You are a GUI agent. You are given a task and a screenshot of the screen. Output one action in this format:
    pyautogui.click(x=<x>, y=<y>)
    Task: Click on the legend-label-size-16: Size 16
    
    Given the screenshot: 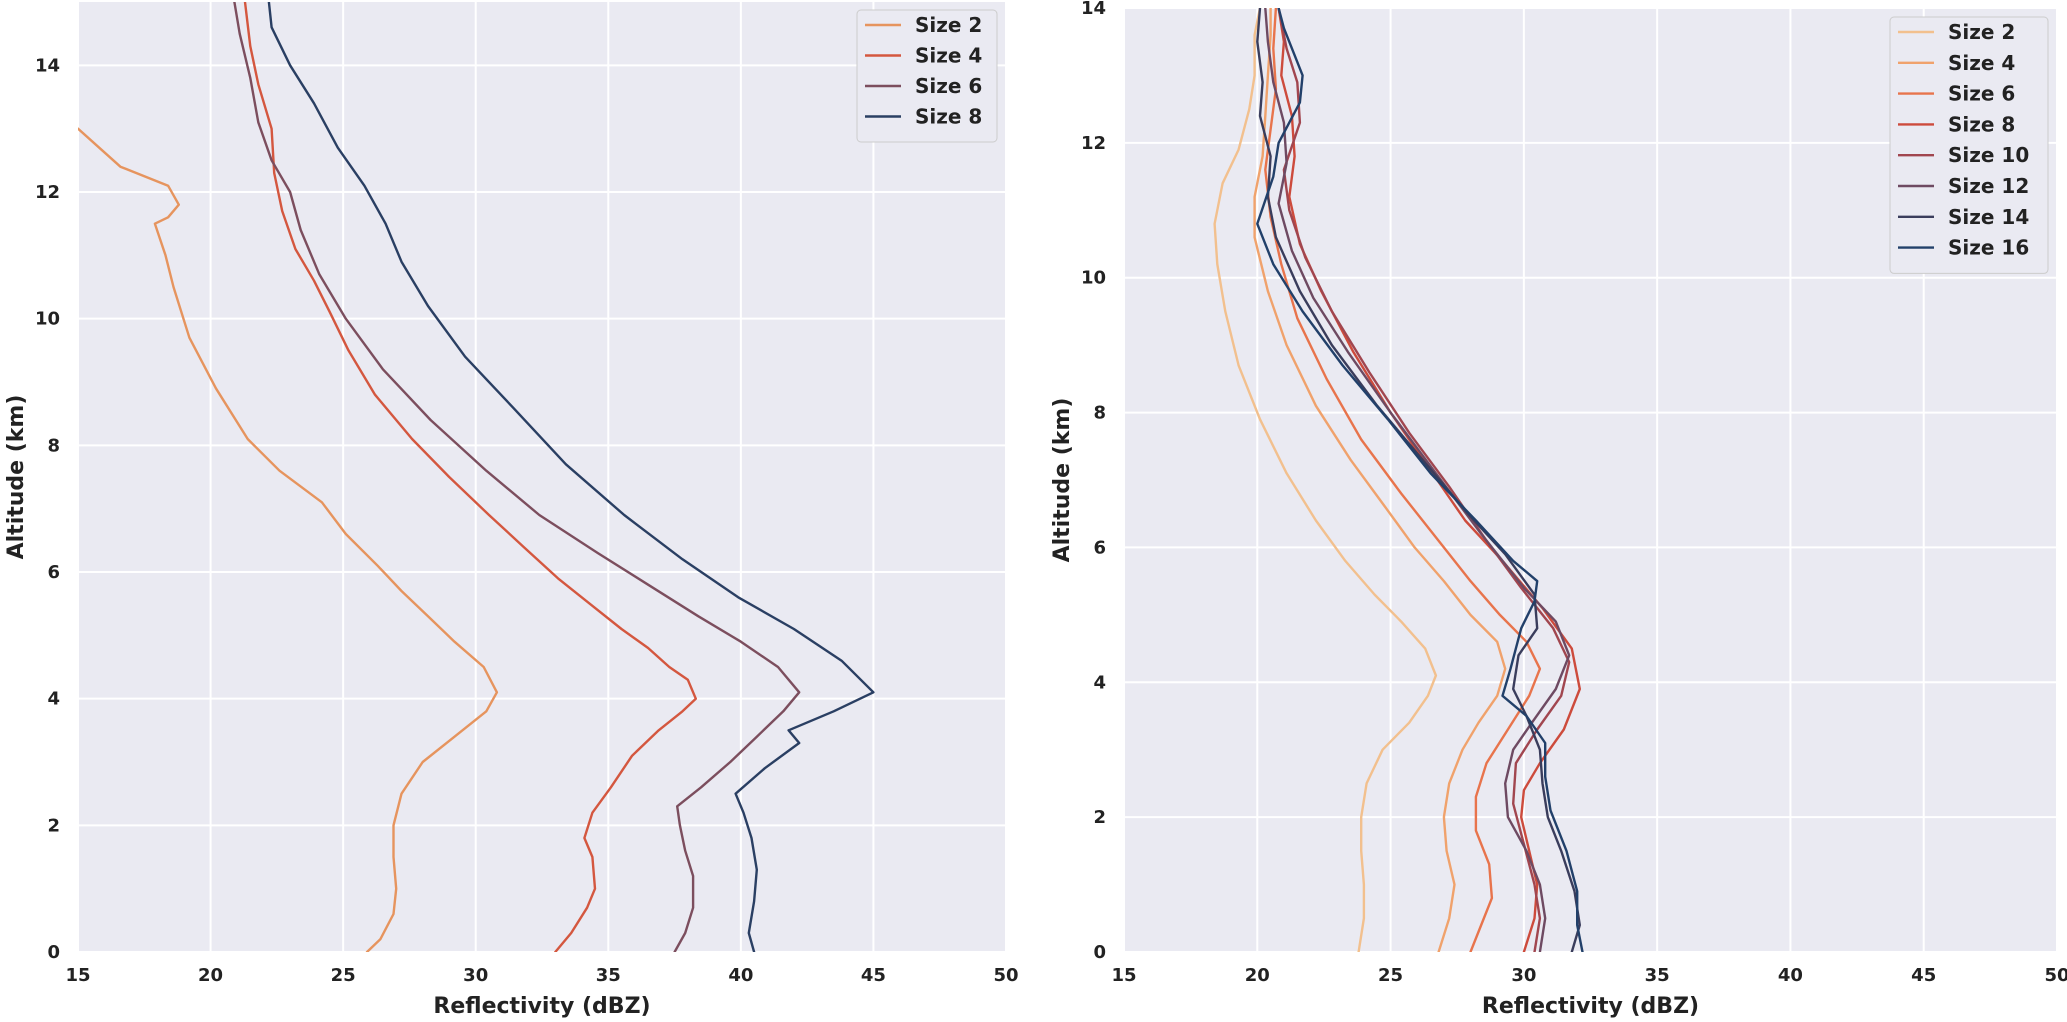 What is the action you would take?
    pyautogui.click(x=1988, y=248)
    